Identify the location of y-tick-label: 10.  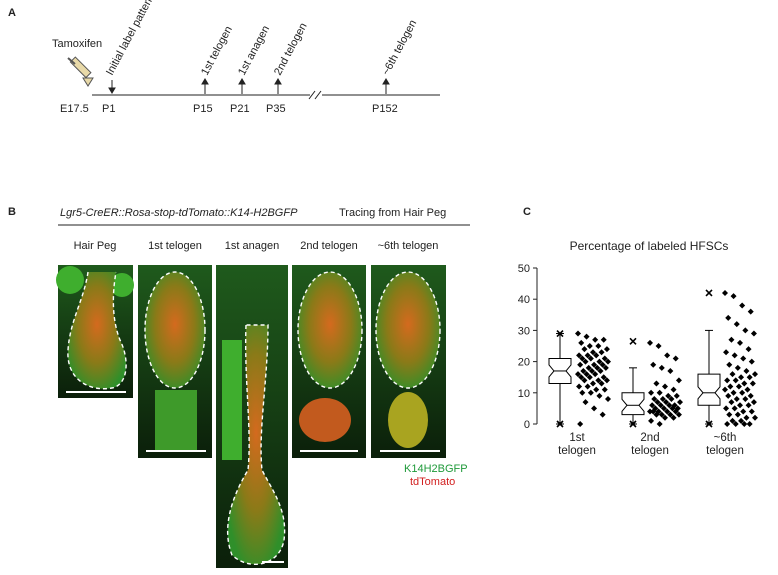
(524, 394).